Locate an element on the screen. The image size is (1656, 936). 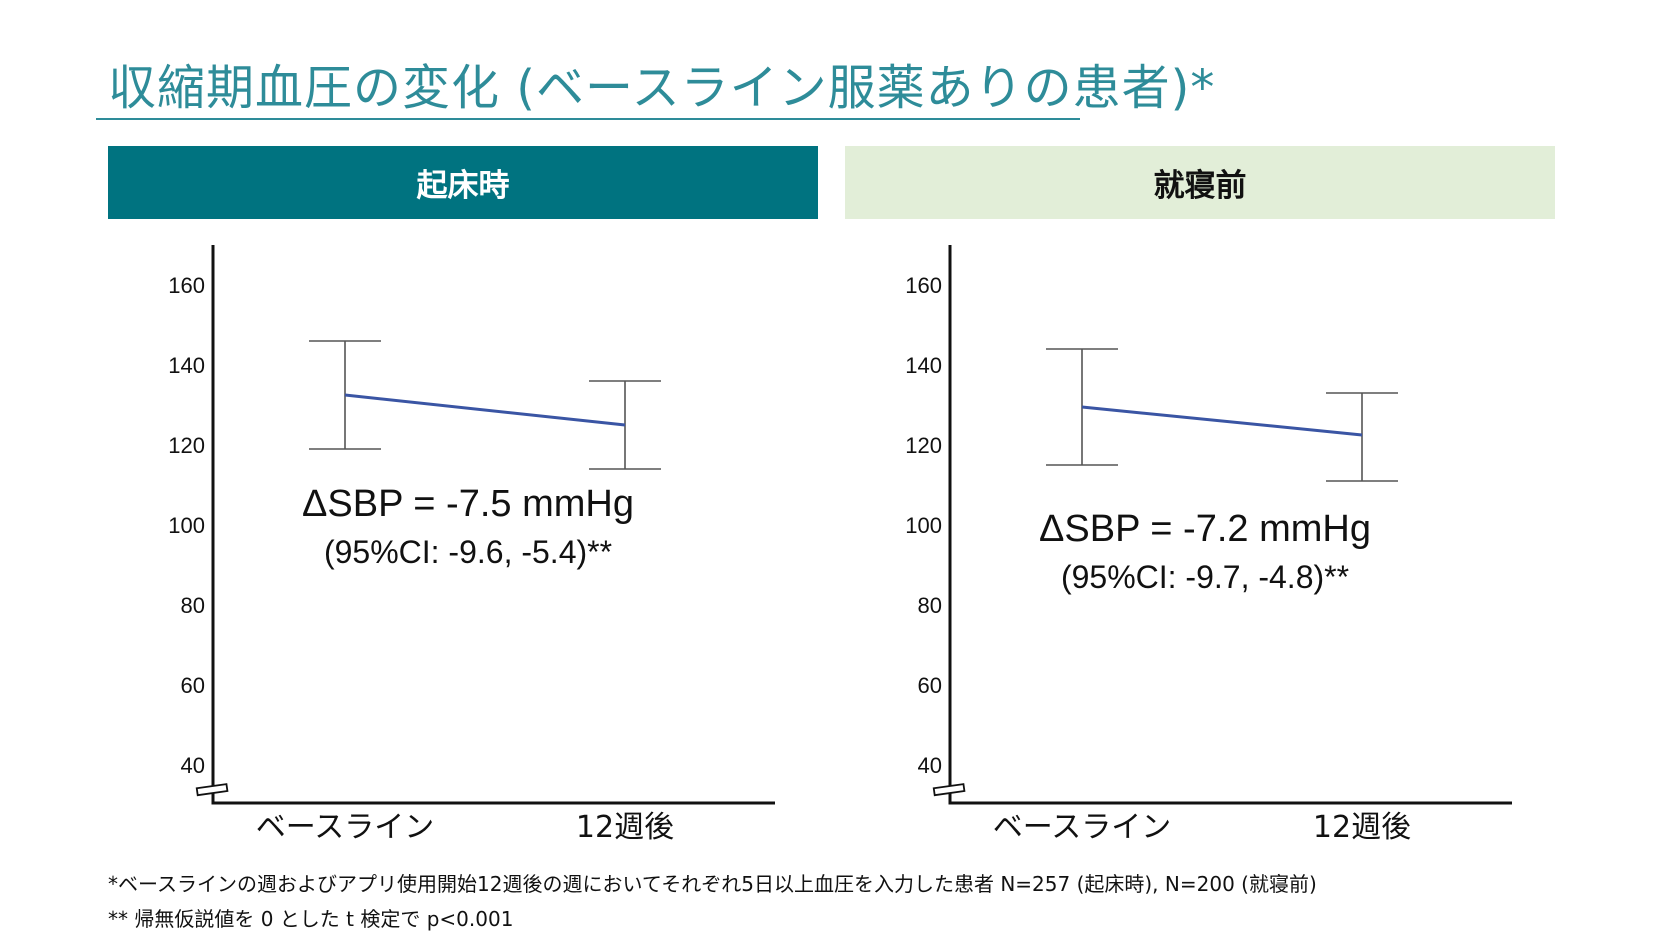
panel-header-morning: 起床時 is located at coordinates (463, 182).